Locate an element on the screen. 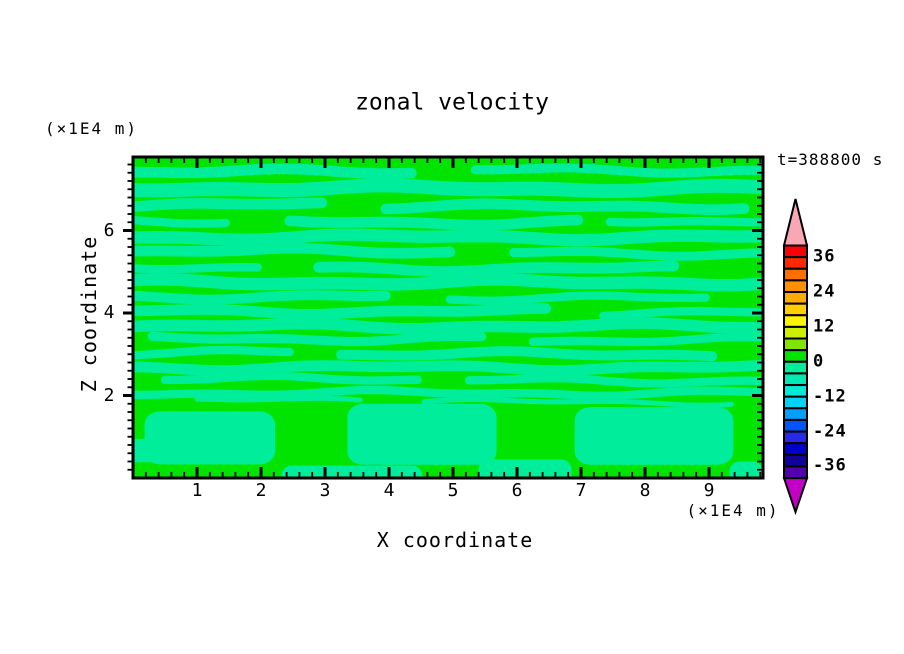 The width and height of the screenshot is (904, 654). colorbar-below-arrow is located at coordinates (795, 496).